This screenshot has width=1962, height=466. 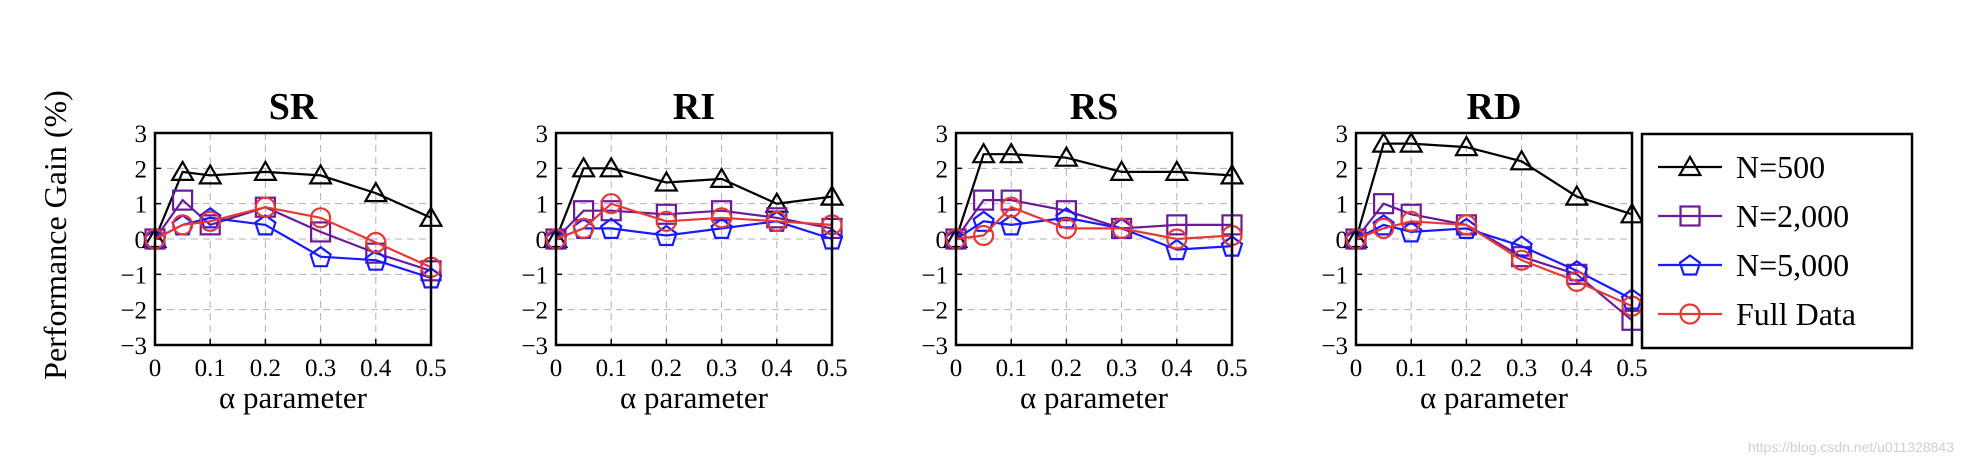 What do you see at coordinates (1777, 241) in the screenshot?
I see `legend-frame` at bounding box center [1777, 241].